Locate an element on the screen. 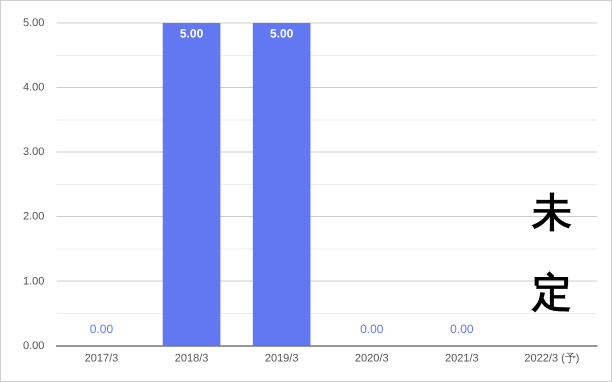 The height and width of the screenshot is (382, 612). x-tick-label: 2021/3 is located at coordinates (462, 358).